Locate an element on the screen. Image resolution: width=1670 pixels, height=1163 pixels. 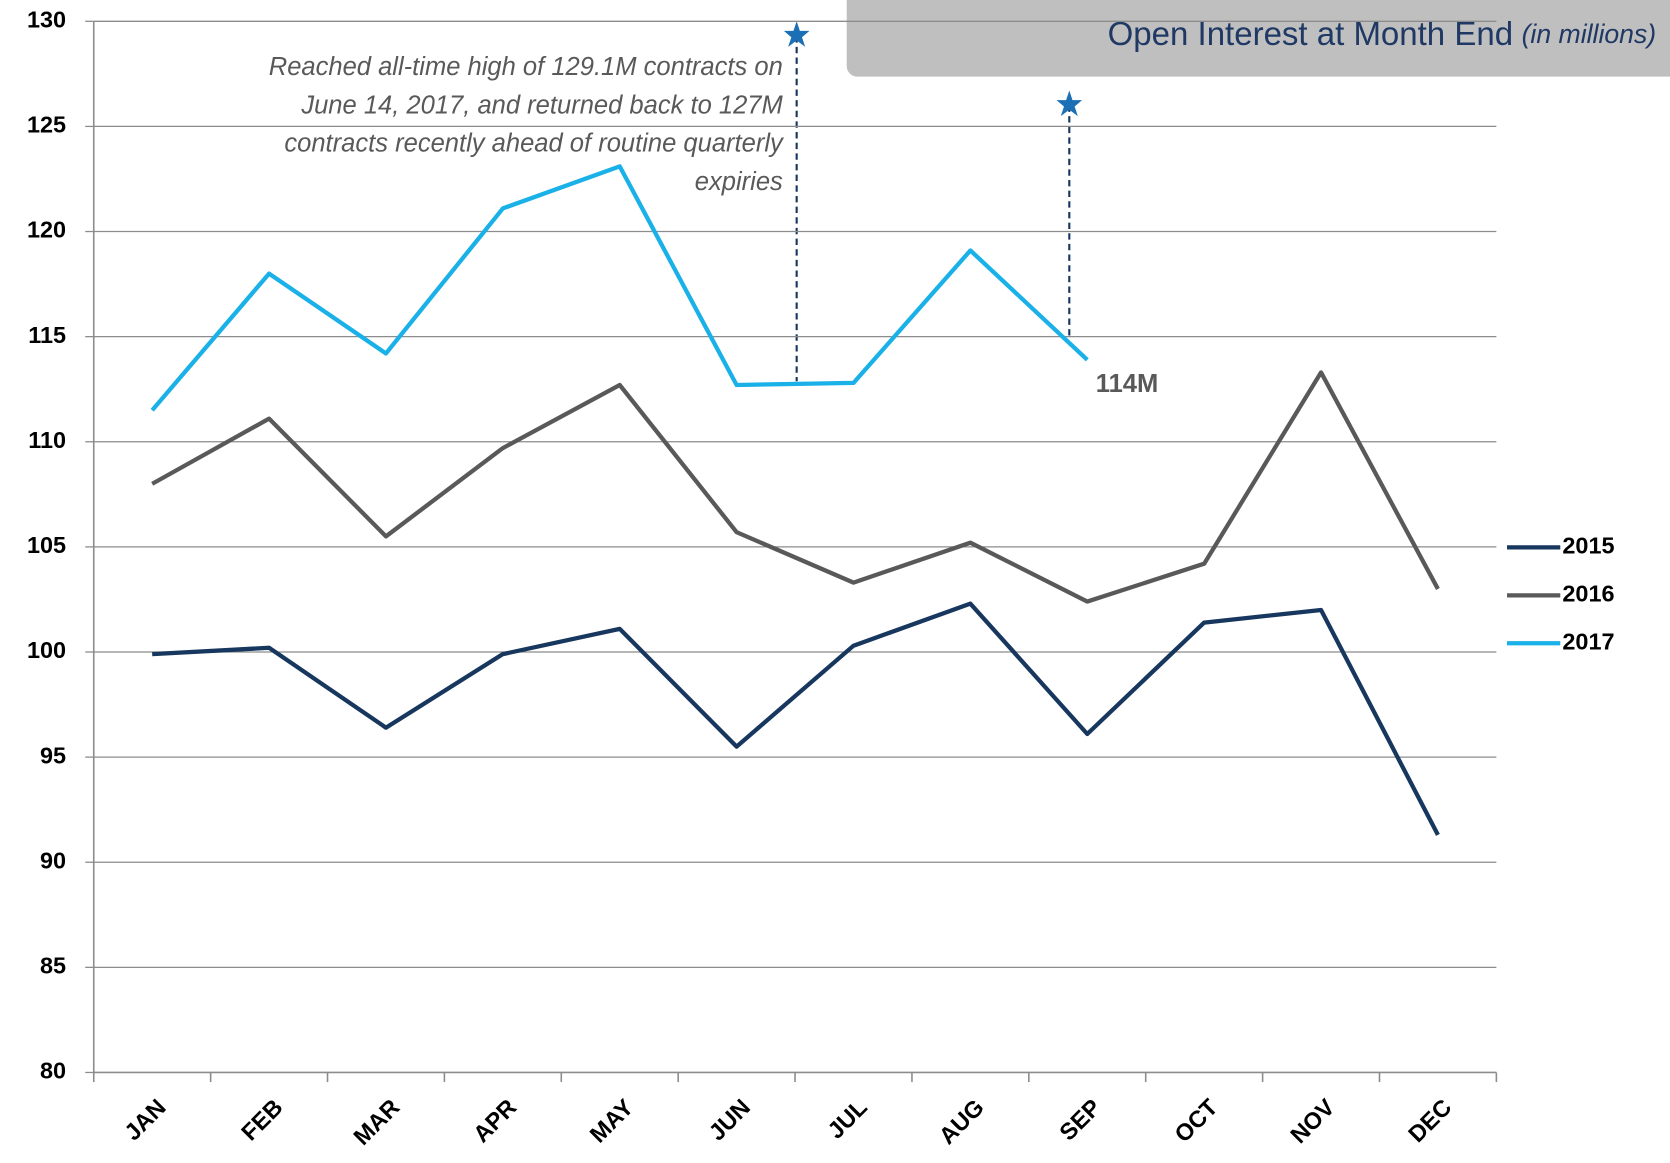
annotation: expiries is located at coordinates (739, 182).